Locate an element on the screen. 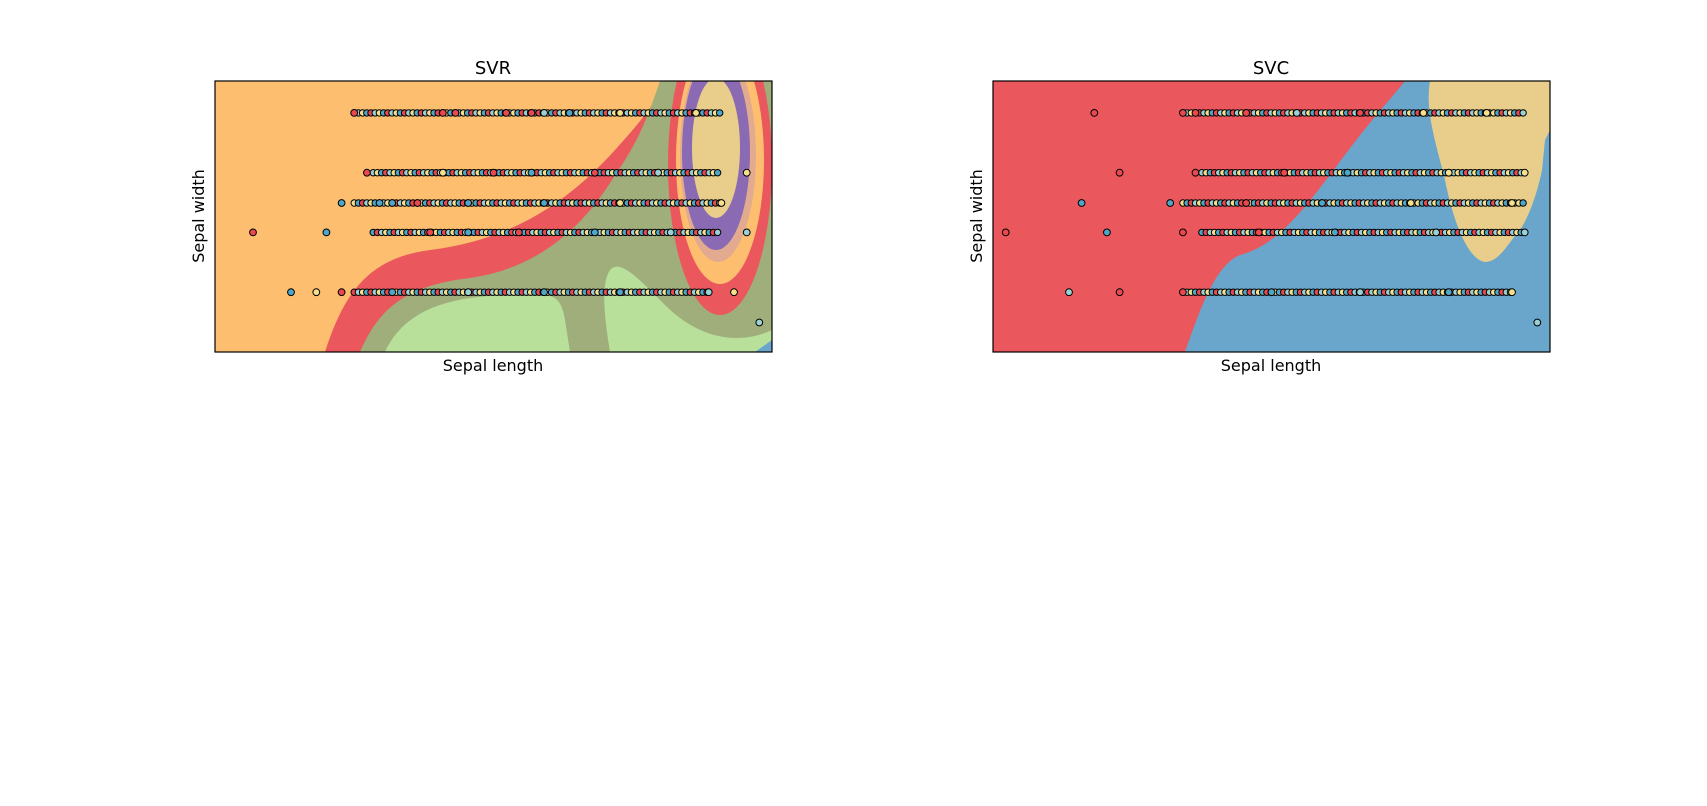 This screenshot has width=1707, height=806. svr-axes-frame is located at coordinates (493, 216).